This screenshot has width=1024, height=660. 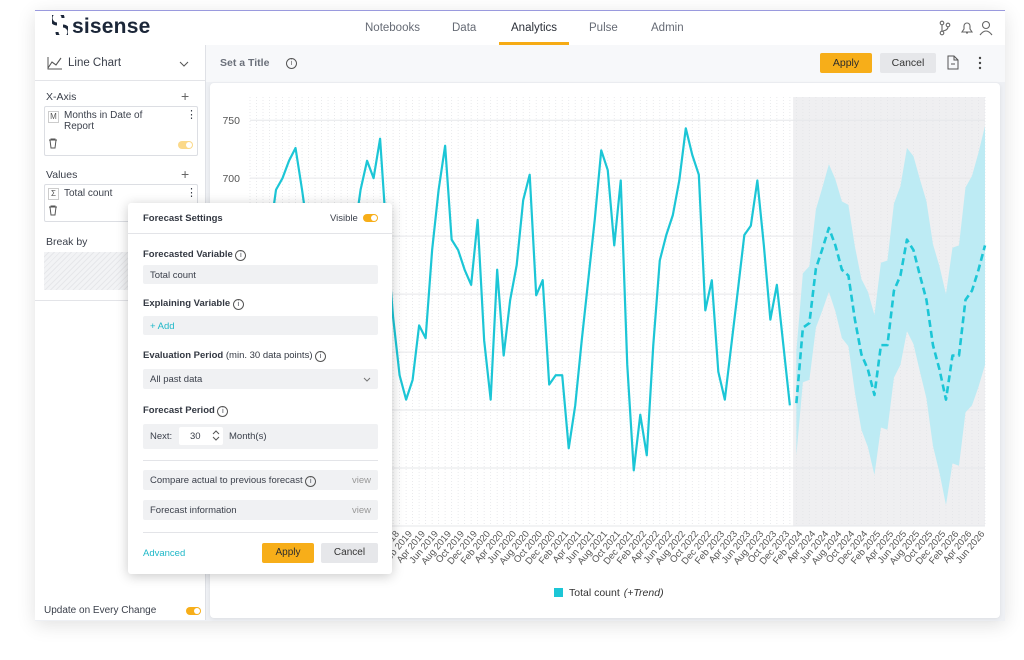 What do you see at coordinates (603, 28) in the screenshot?
I see `nav-item: Pulse` at bounding box center [603, 28].